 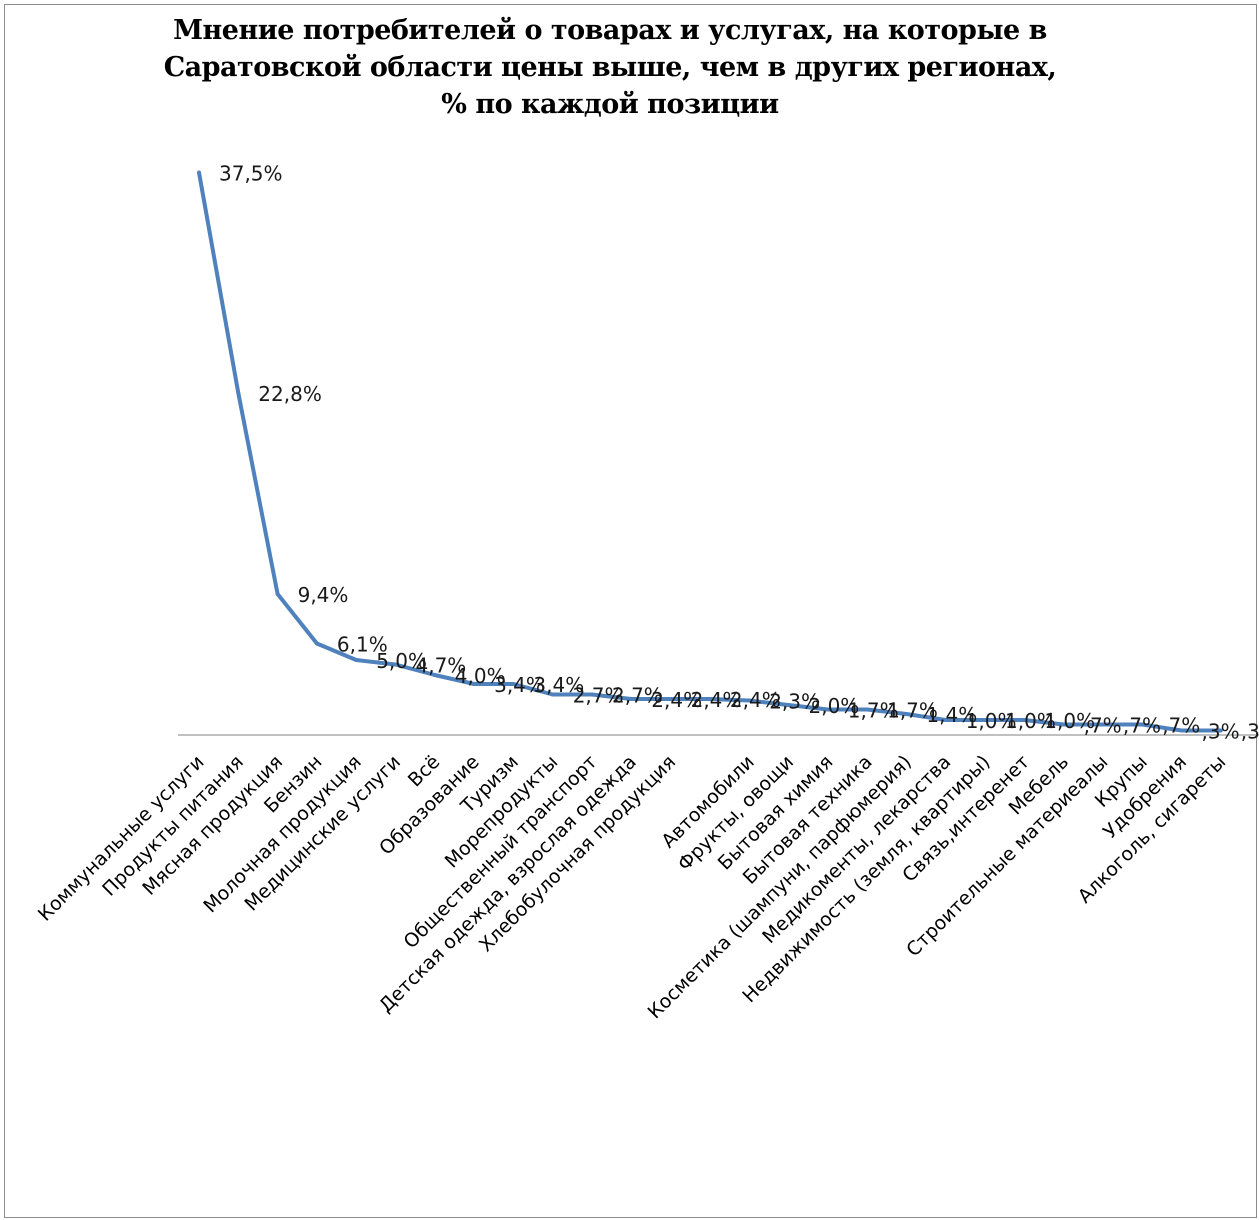 I want to click on data-label: 2,3%, so click(x=794, y=702).